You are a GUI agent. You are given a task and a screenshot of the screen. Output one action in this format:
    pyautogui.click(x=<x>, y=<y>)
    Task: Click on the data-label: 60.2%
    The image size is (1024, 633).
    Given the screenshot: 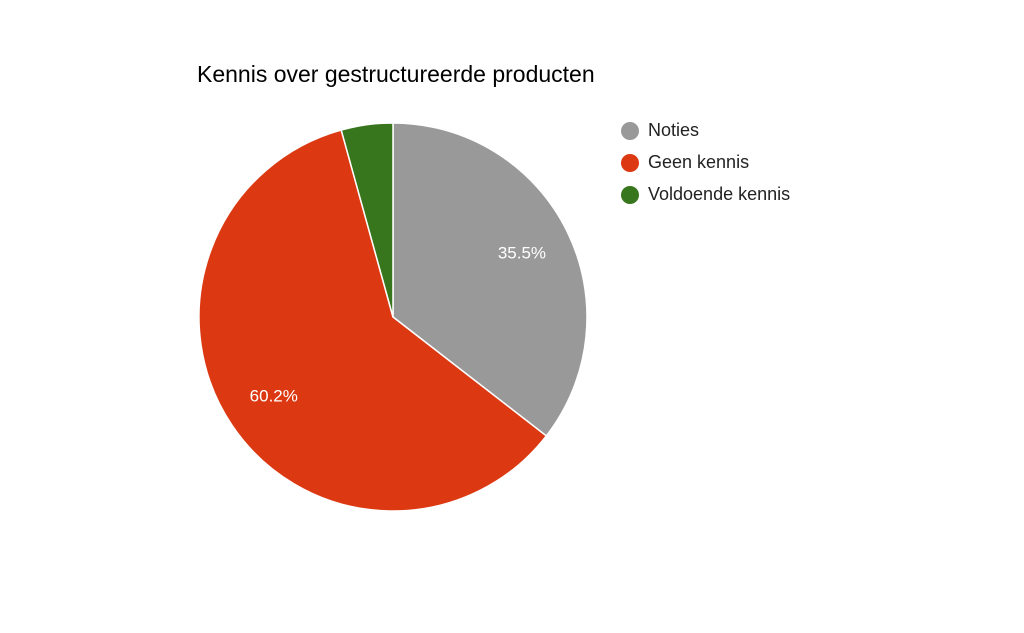 What is the action you would take?
    pyautogui.click(x=274, y=395)
    